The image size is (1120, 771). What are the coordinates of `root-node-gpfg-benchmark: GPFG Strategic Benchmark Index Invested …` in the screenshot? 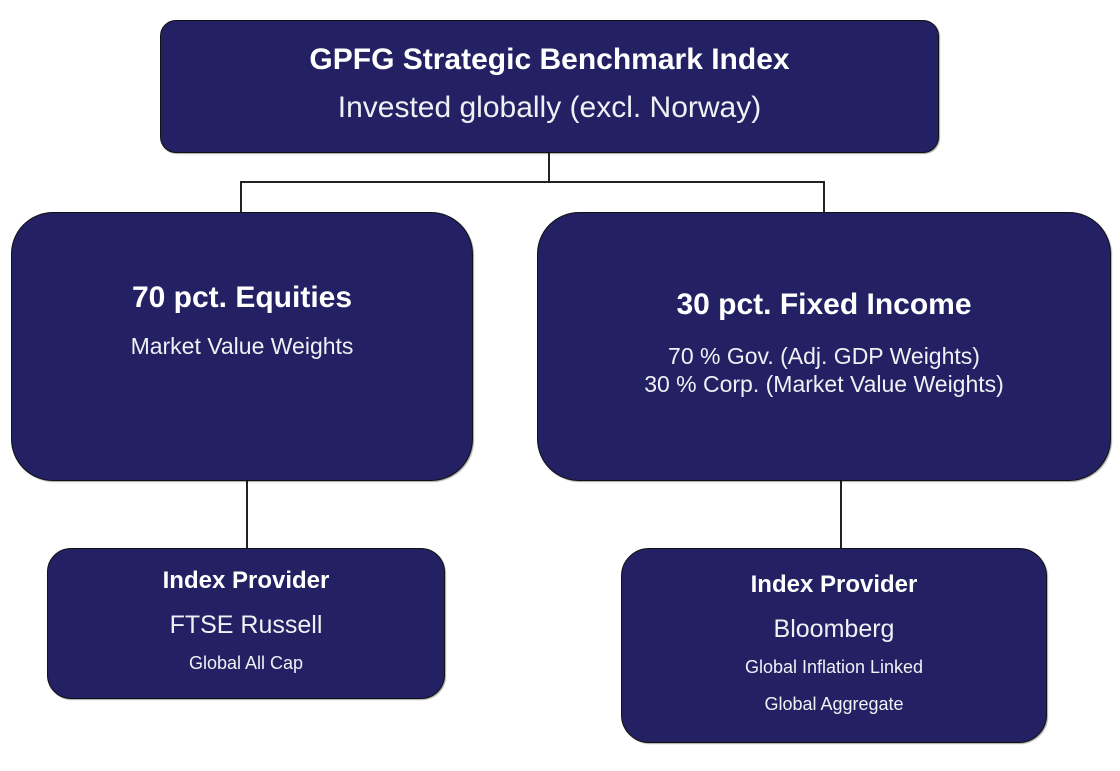 It's located at (549, 86).